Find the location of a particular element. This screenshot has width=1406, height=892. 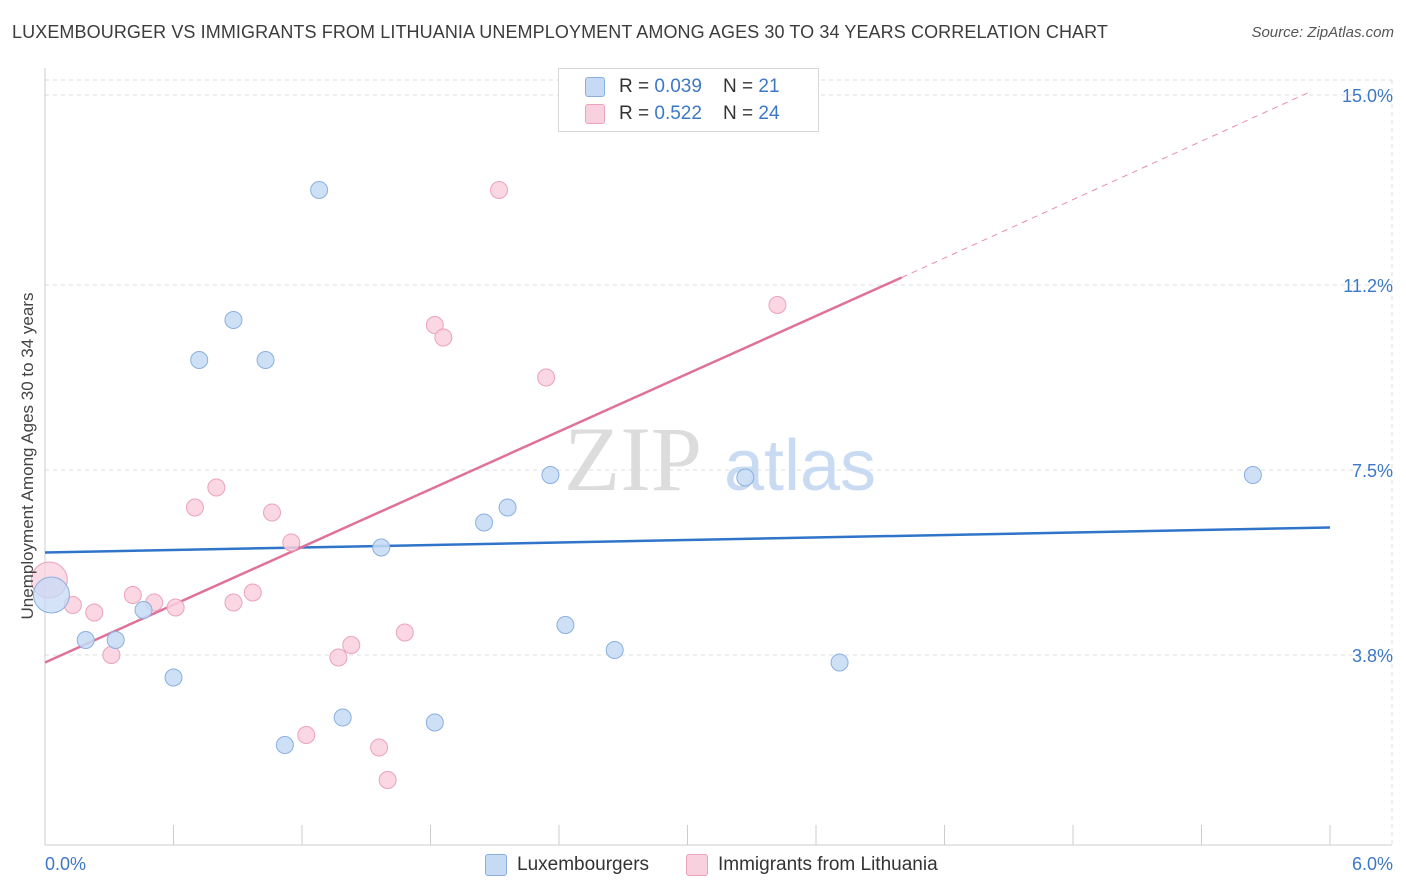

y-tick-label: 15.0% is located at coordinates (1367, 96).